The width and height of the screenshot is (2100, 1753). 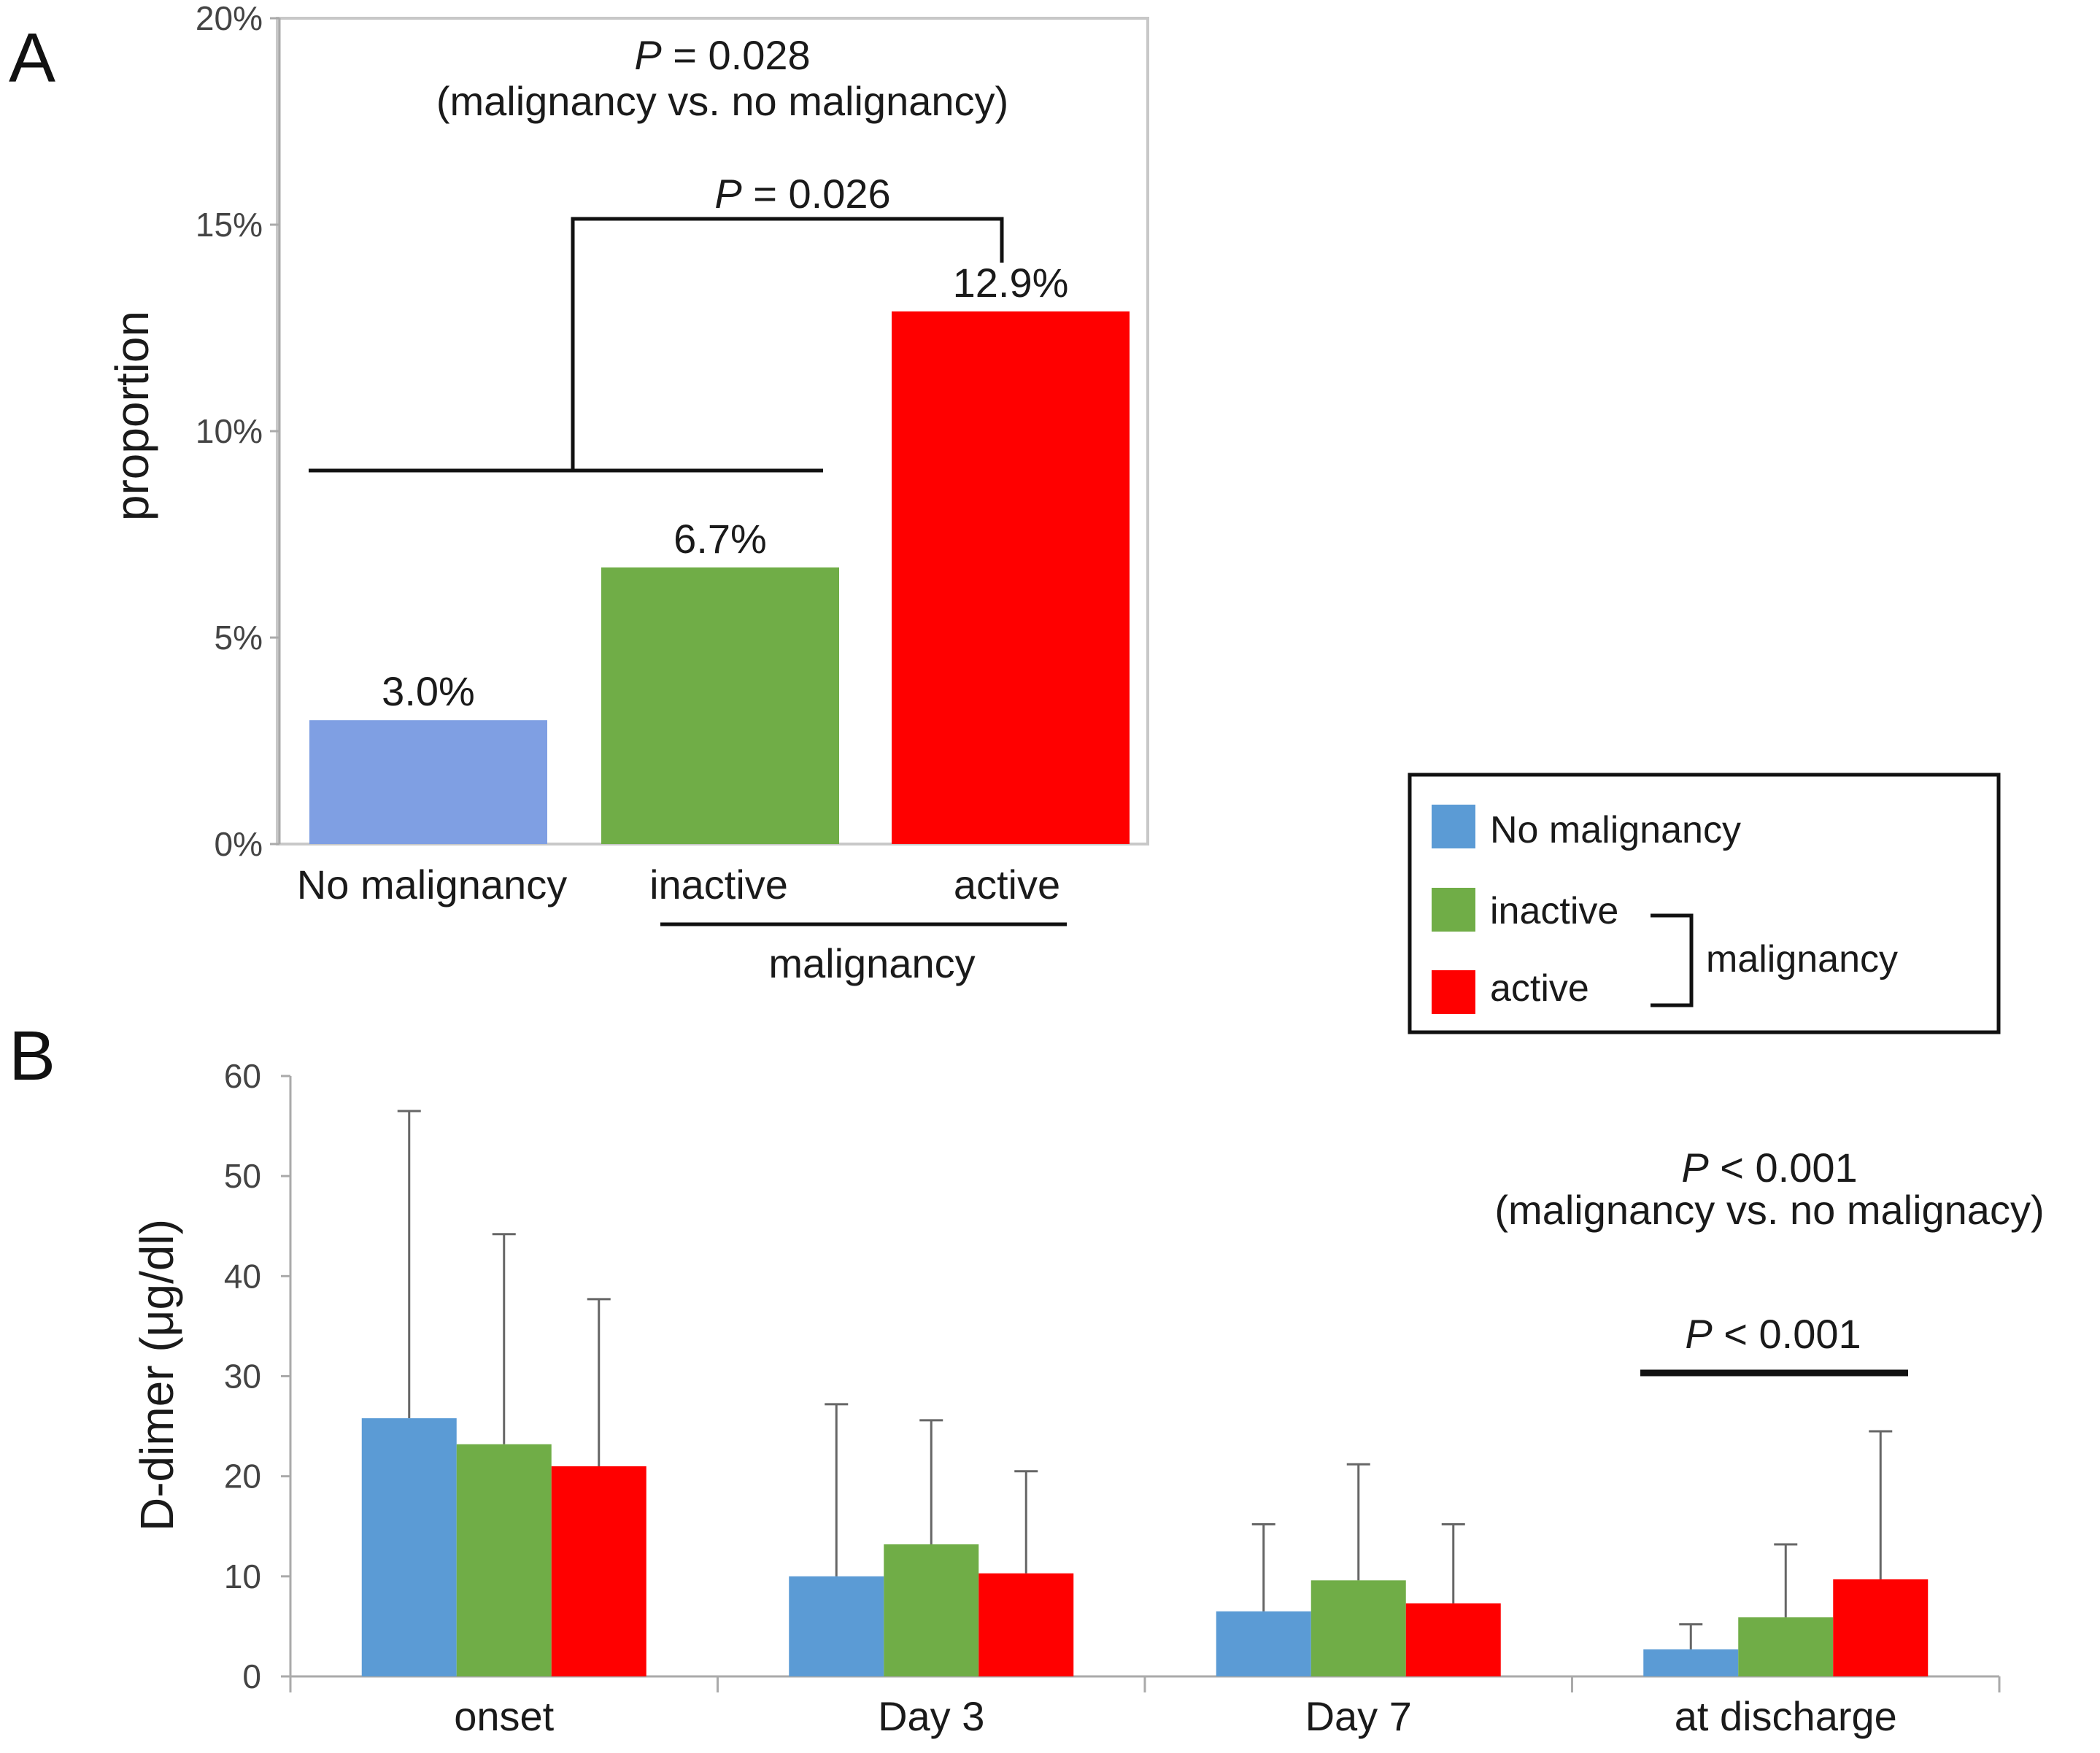 What do you see at coordinates (32, 58) in the screenshot?
I see `panel-a-letter: A` at bounding box center [32, 58].